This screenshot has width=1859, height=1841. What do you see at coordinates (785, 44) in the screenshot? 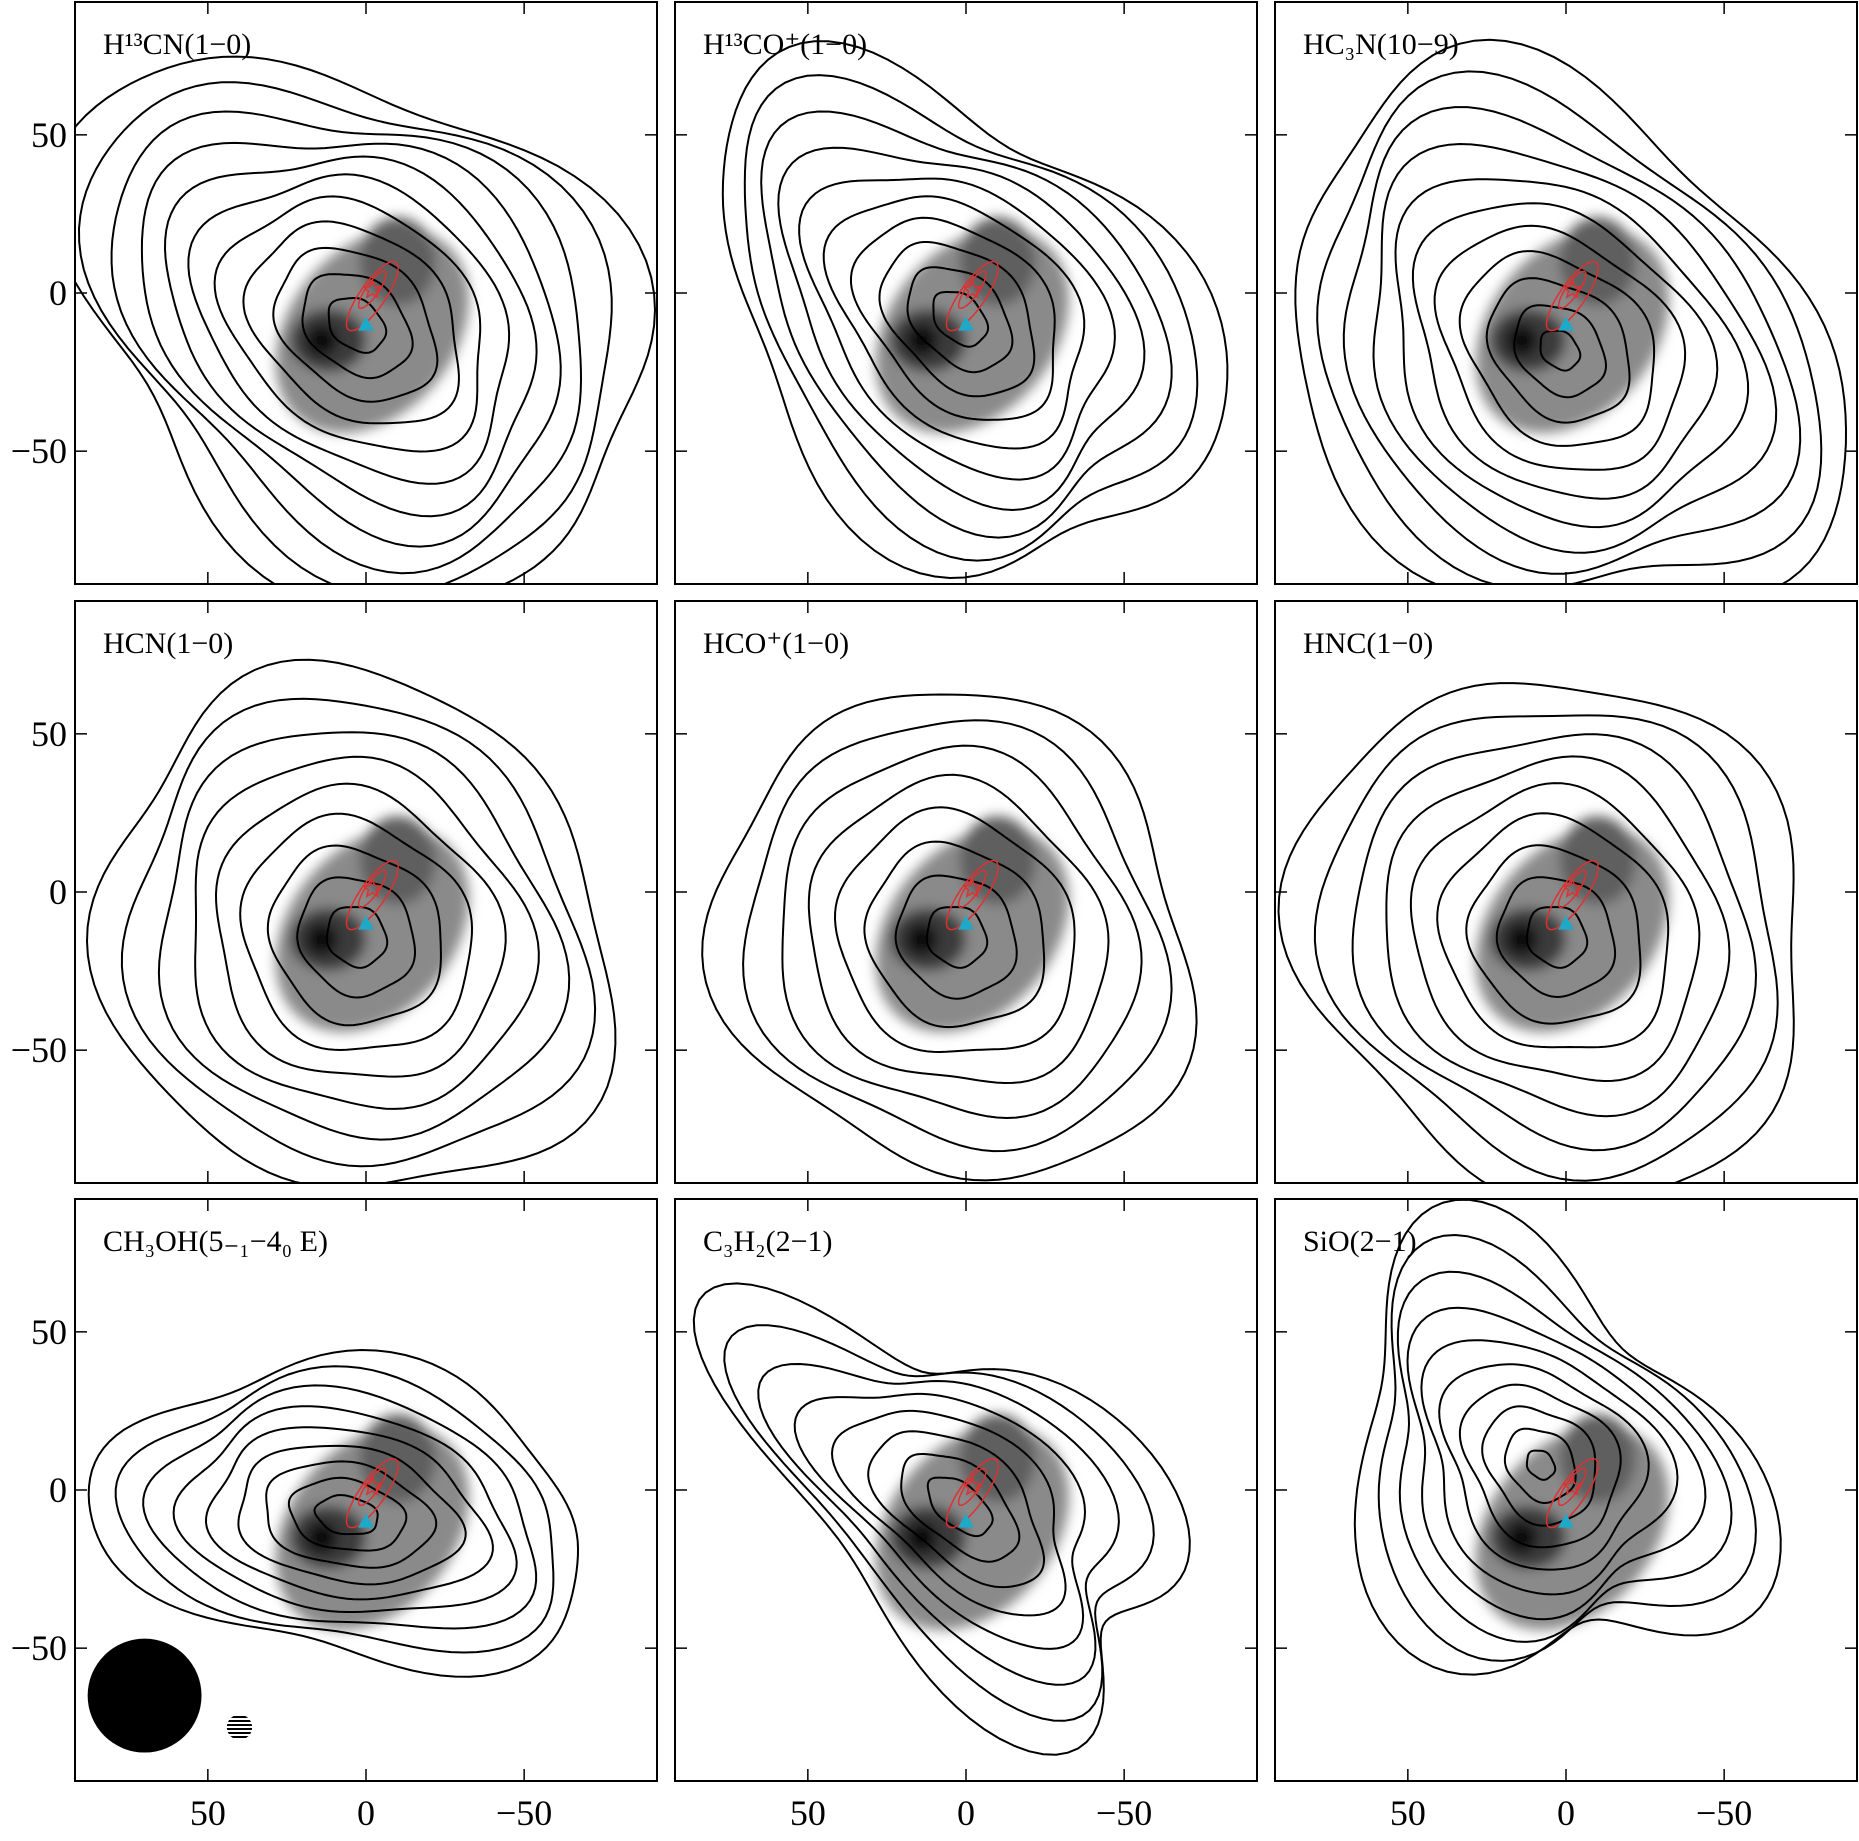
I see `panel-title: H¹³CO⁺(1−0)` at bounding box center [785, 44].